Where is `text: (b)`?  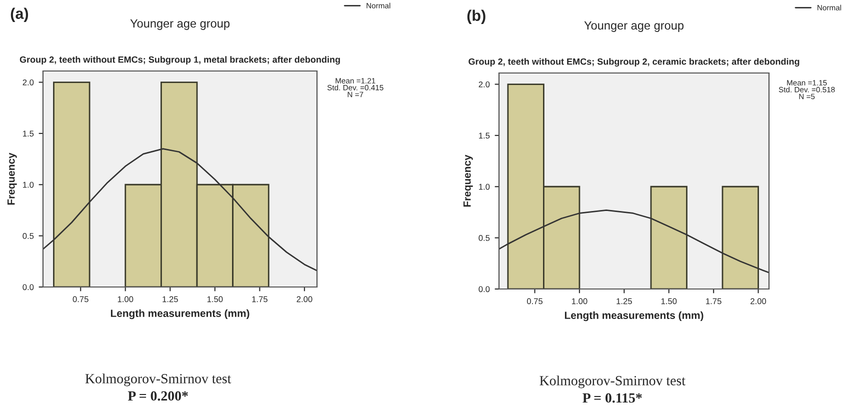
text: (b) is located at coordinates (476, 17).